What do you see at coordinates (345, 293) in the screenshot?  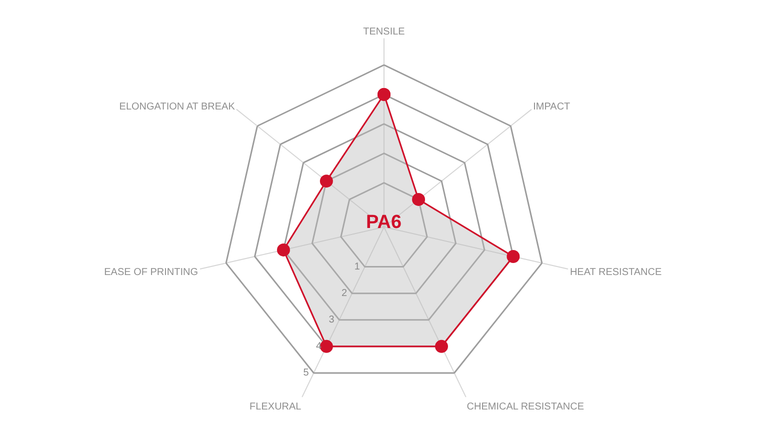 I see `y-tick-label: 2` at bounding box center [345, 293].